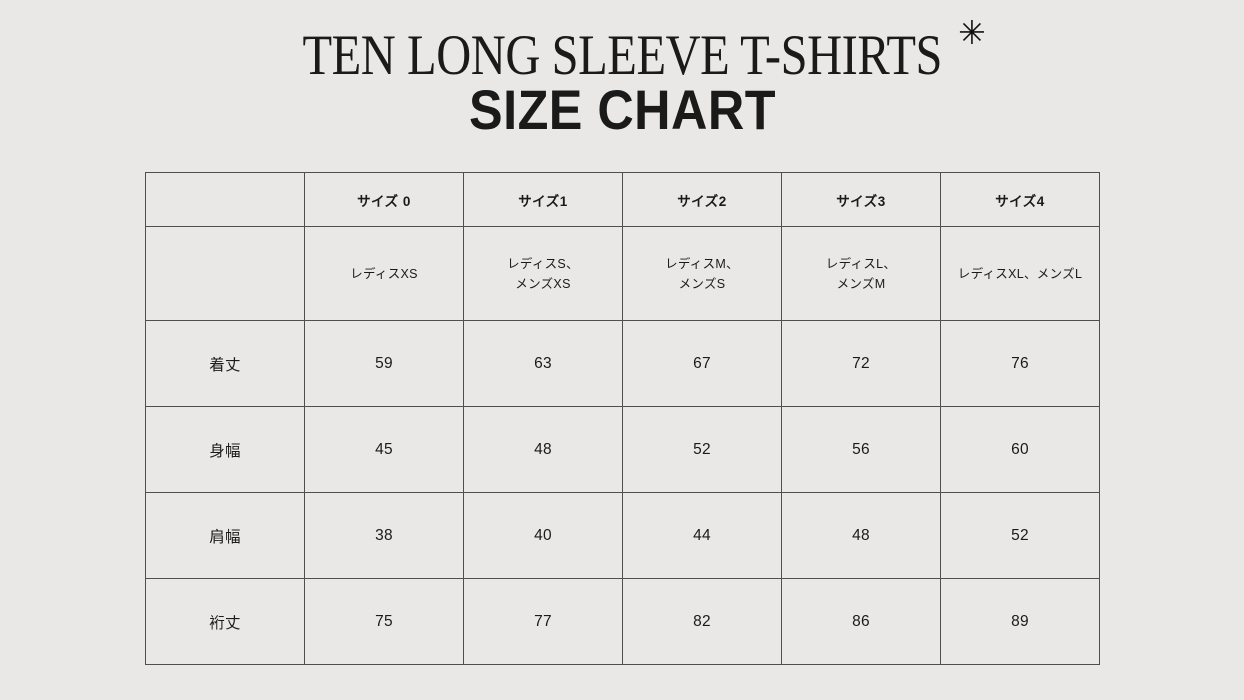  Describe the element at coordinates (225, 363) in the screenshot. I see `row-label: 着丈` at that location.